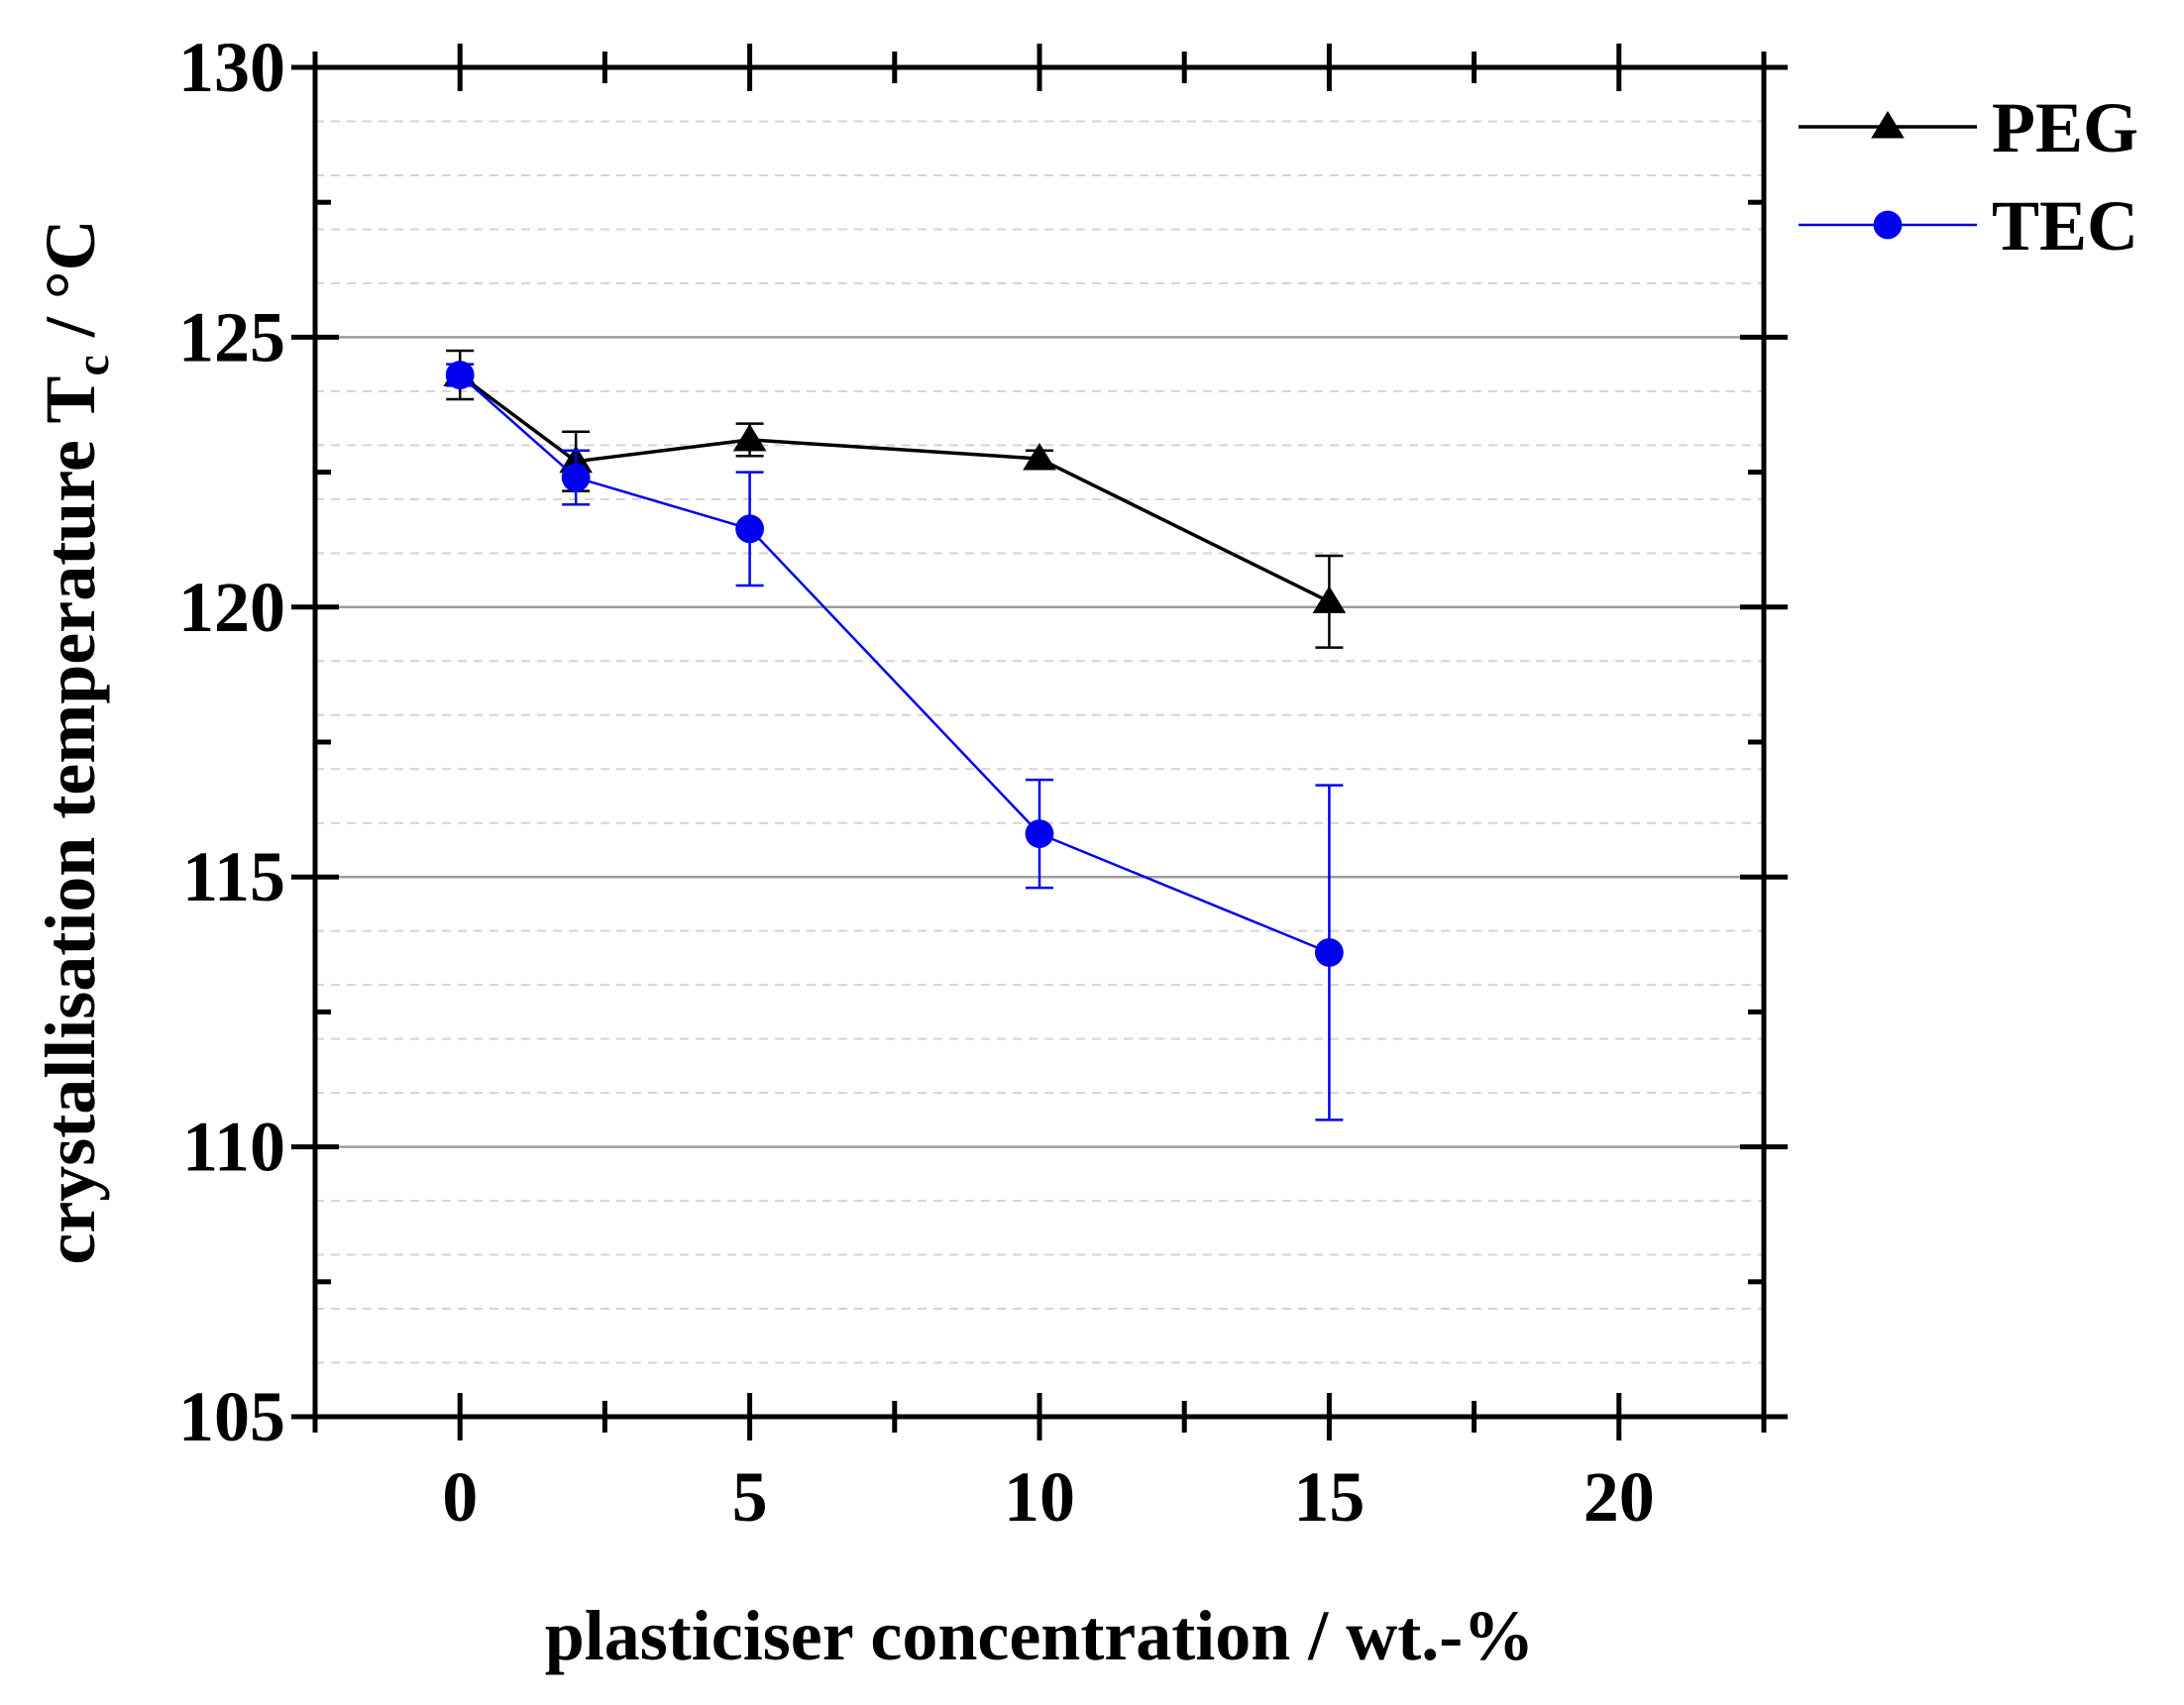 The image size is (2184, 1705). I want to click on y-axis-title-subscript: c, so click(92, 365).